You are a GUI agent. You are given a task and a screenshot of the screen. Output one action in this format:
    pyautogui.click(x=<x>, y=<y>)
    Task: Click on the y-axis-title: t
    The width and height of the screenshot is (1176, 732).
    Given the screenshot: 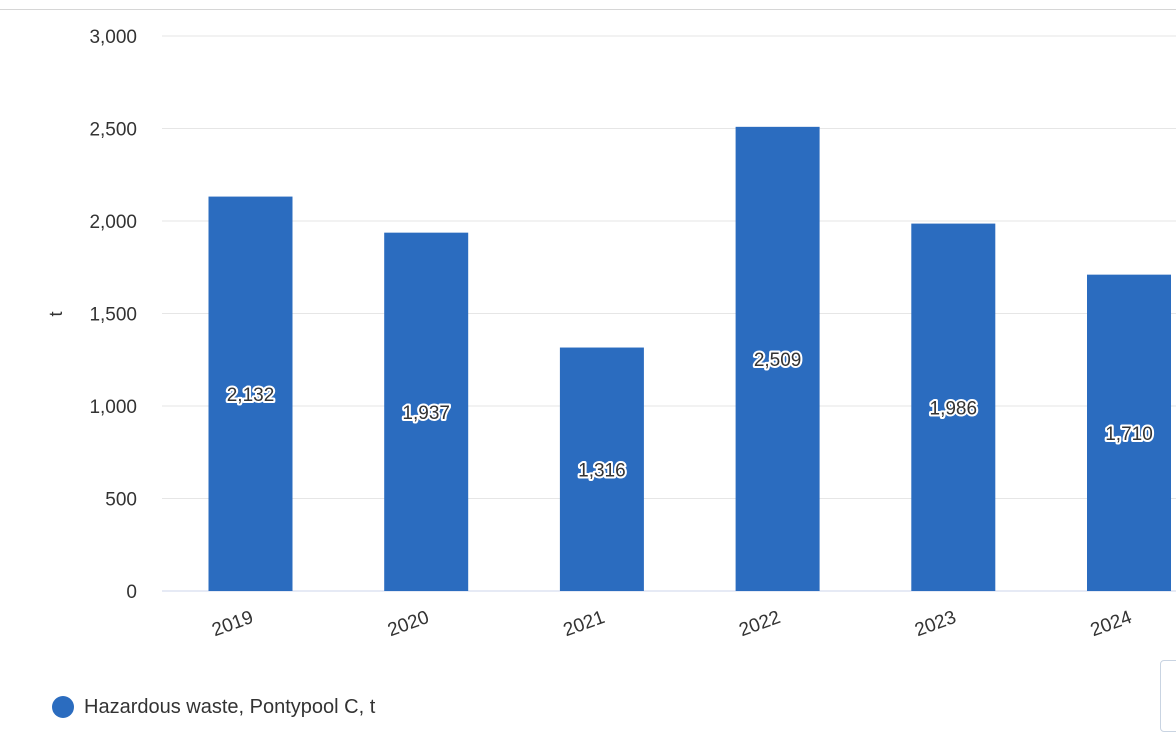 What is the action you would take?
    pyautogui.click(x=56, y=313)
    